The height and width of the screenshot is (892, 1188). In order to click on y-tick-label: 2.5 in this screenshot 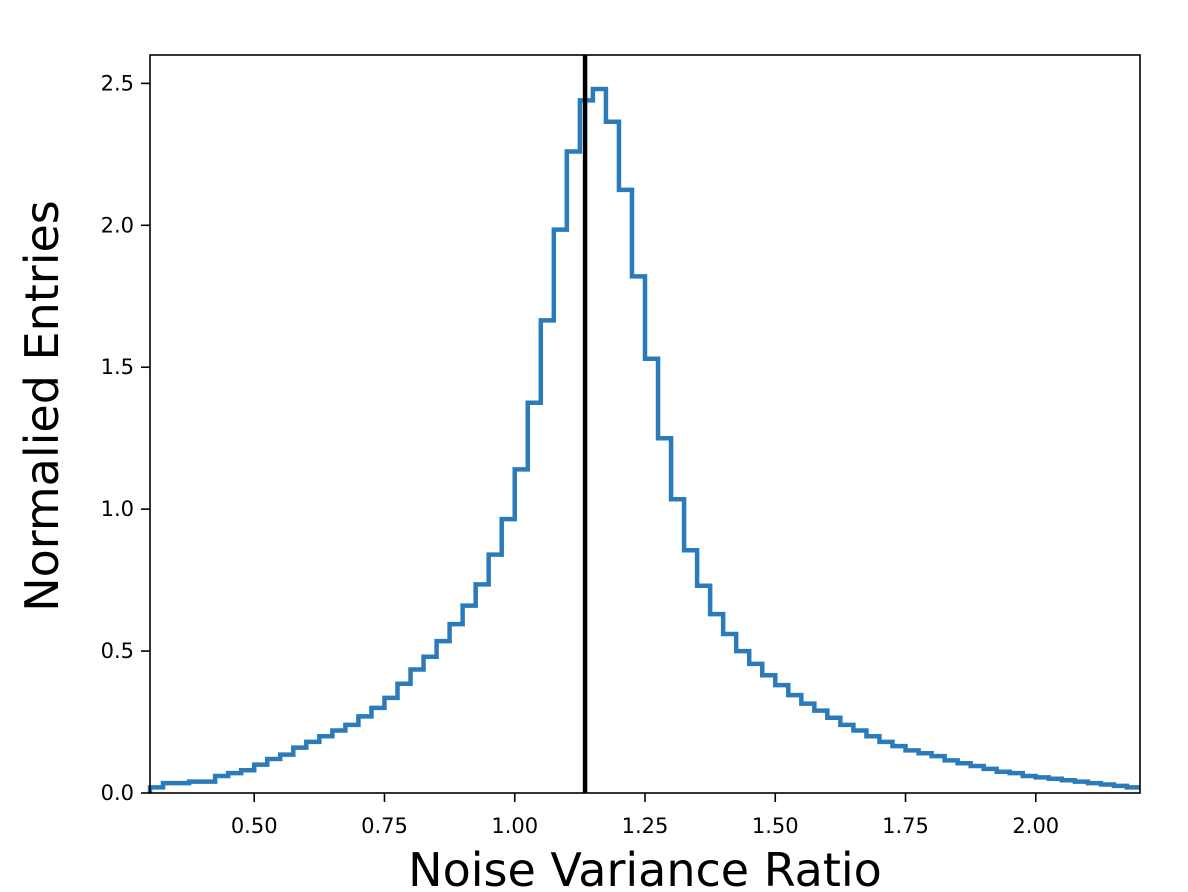, I will do `click(117, 83)`.